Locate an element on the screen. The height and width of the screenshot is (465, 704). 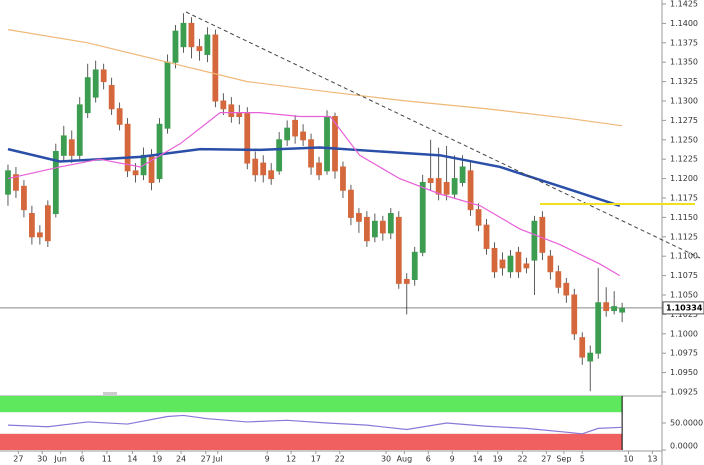
x-tick-label: Jul is located at coordinates (217, 459).